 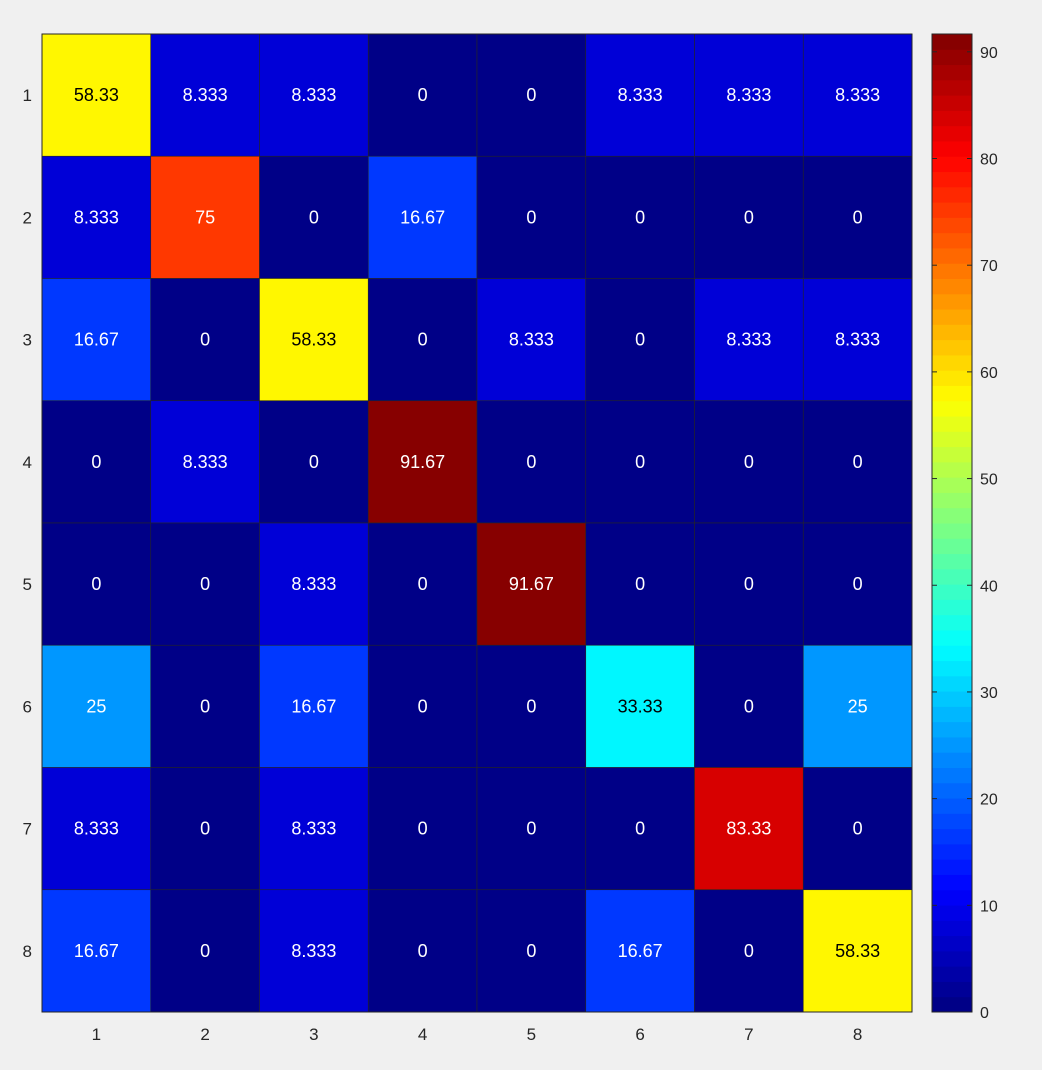 I want to click on colorbar-tick-label-10: 10, so click(x=989, y=906).